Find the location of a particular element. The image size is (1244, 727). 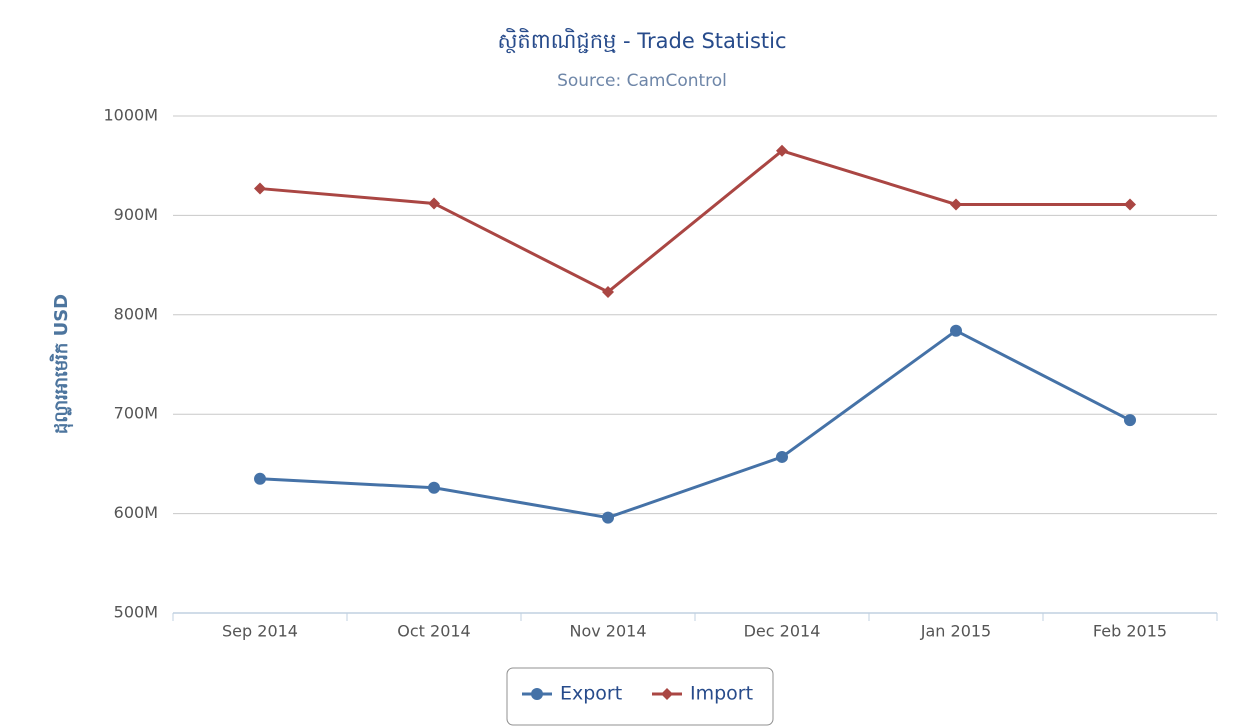

chart-title: ស្ថិតិពាណិជ្ជកម្ម - Trade Statistic is located at coordinates (641, 41).